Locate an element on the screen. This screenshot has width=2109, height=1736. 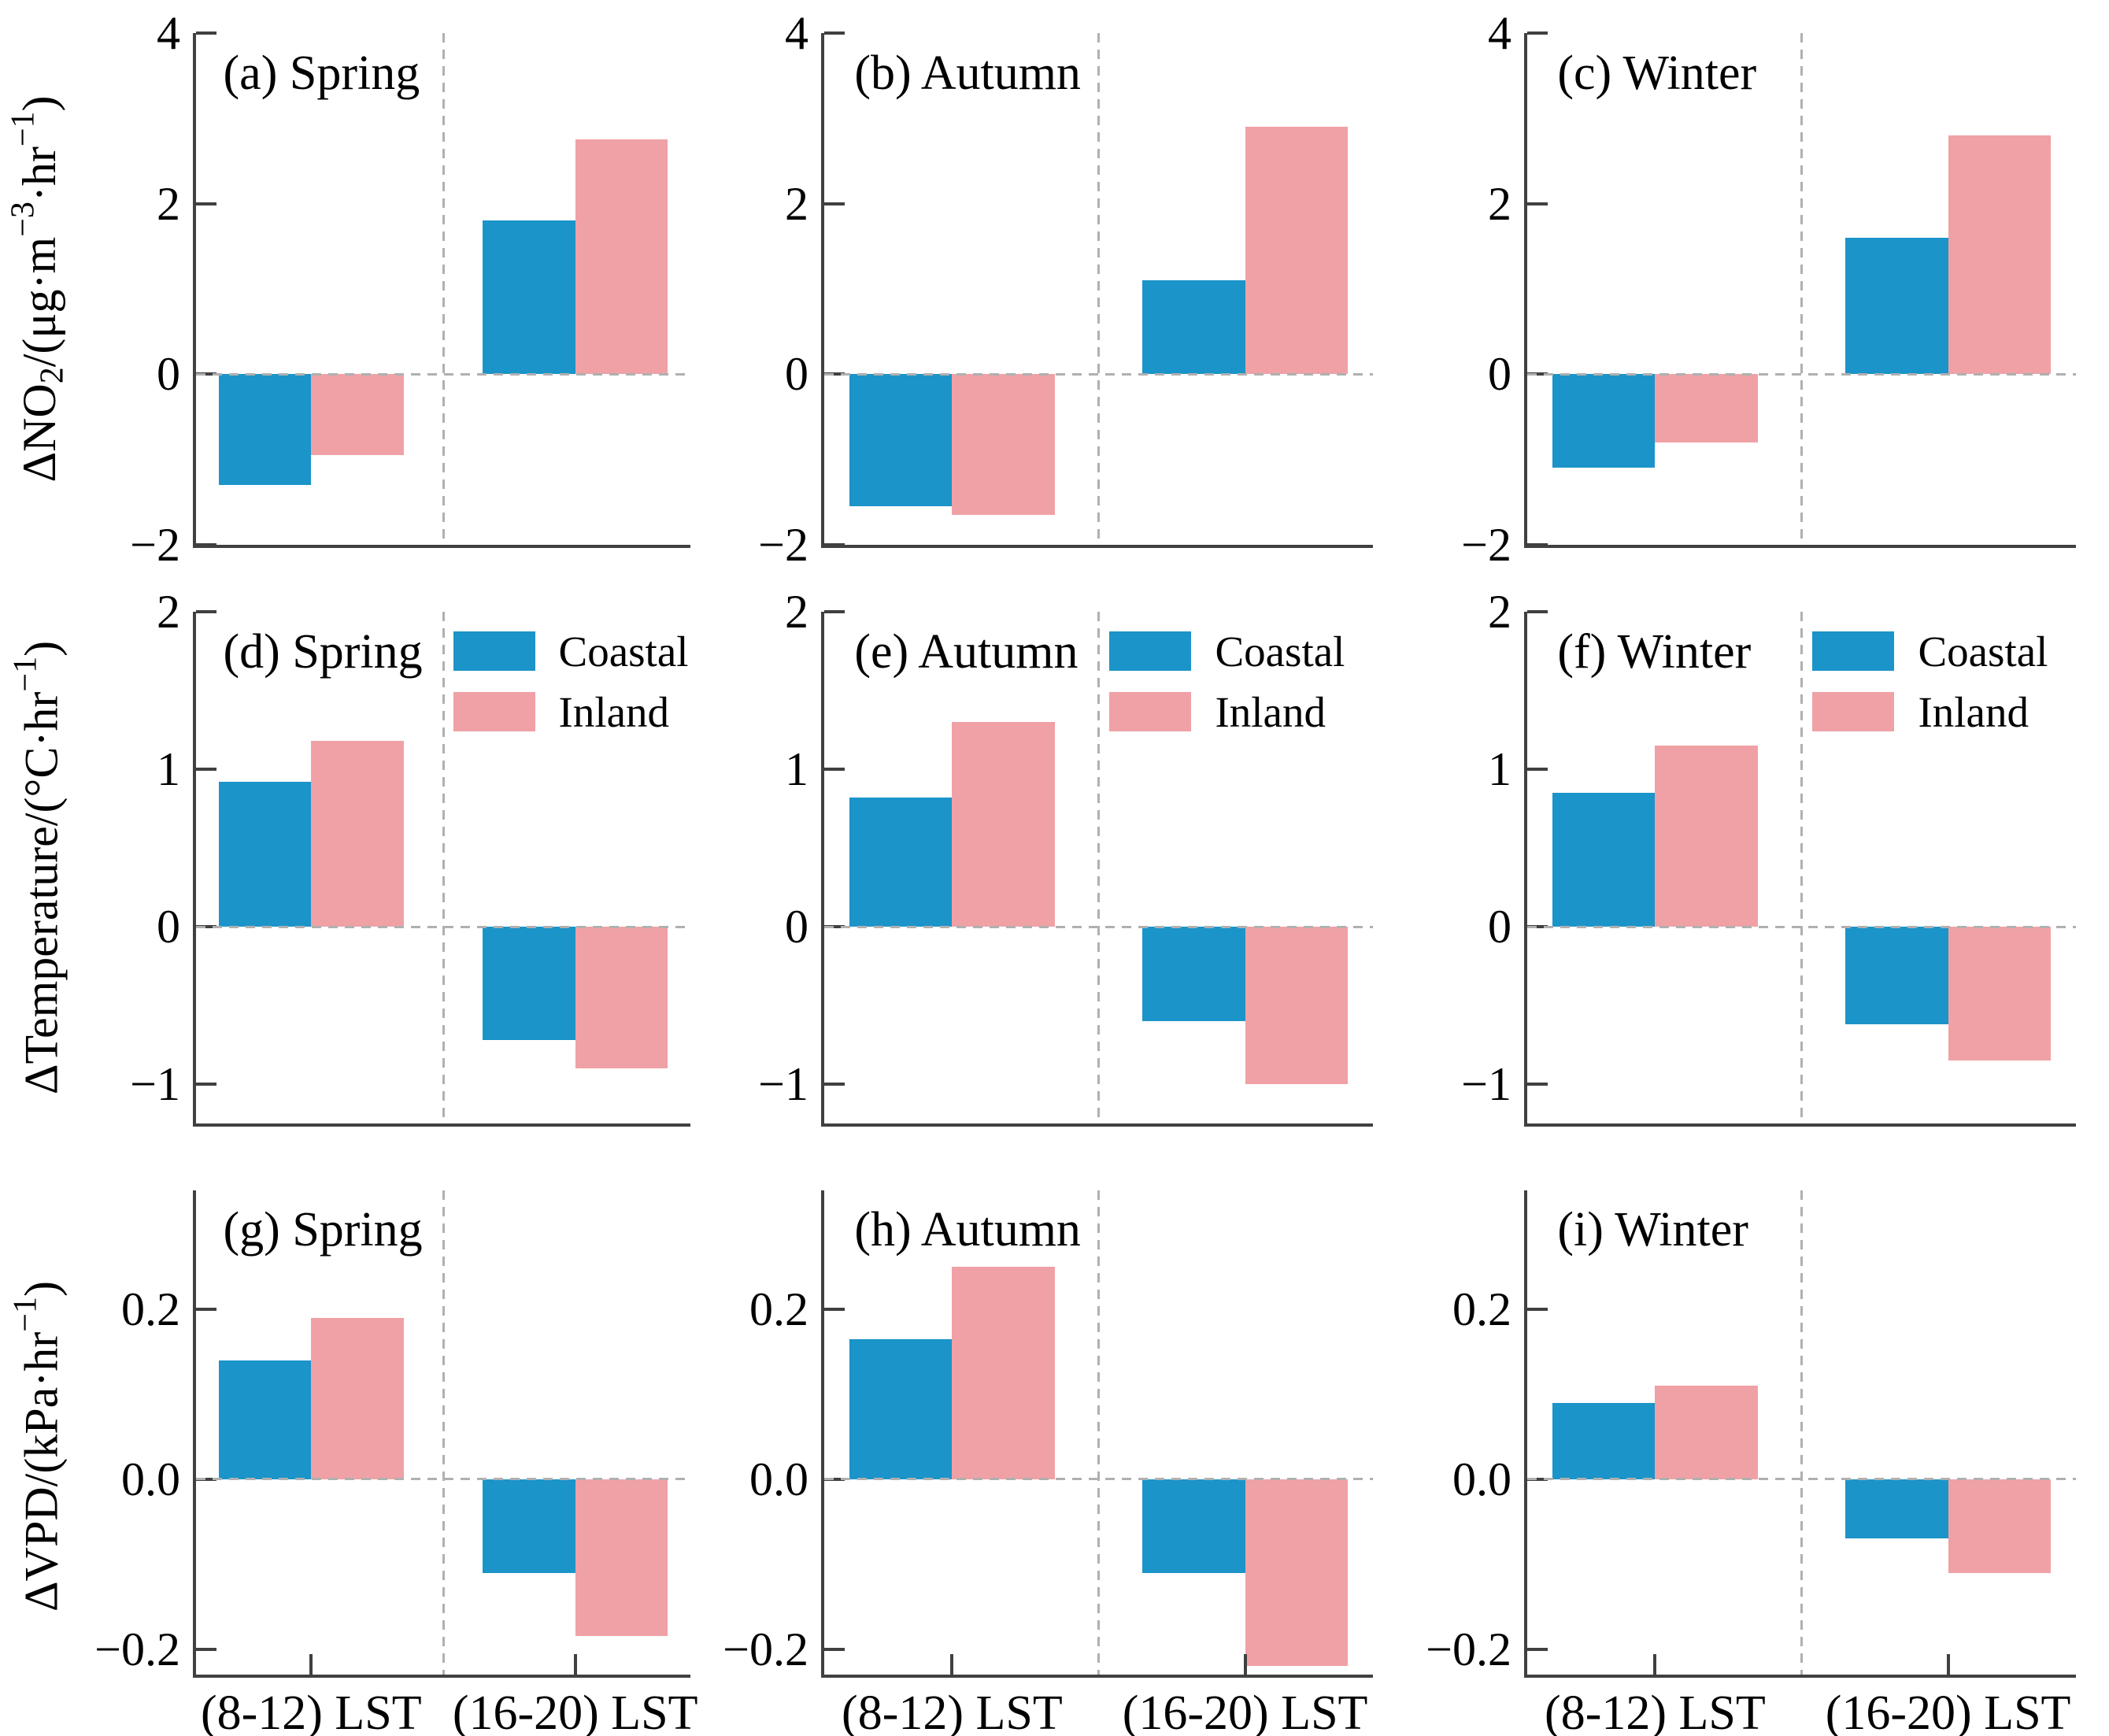
plot-area: (c) Winter is located at coordinates (1800, 289).